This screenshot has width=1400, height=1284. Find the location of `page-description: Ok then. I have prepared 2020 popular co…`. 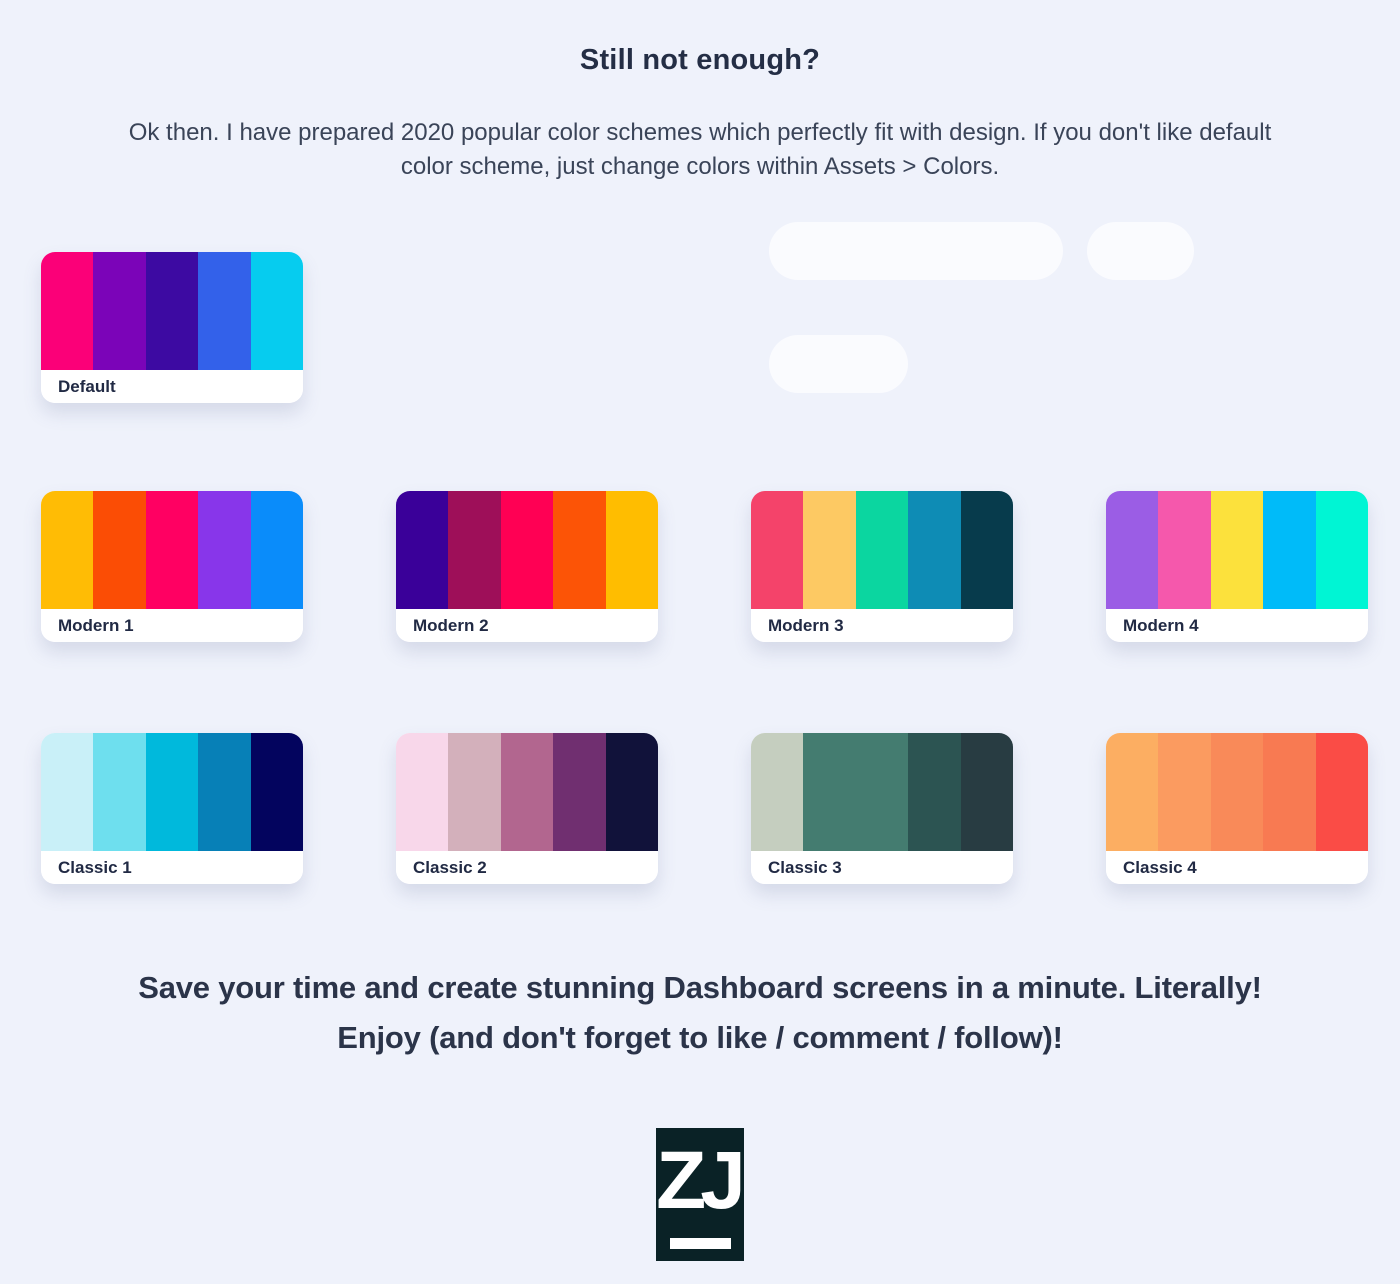

page-description: Ok then. I have prepared 2020 popular co… is located at coordinates (700, 149).